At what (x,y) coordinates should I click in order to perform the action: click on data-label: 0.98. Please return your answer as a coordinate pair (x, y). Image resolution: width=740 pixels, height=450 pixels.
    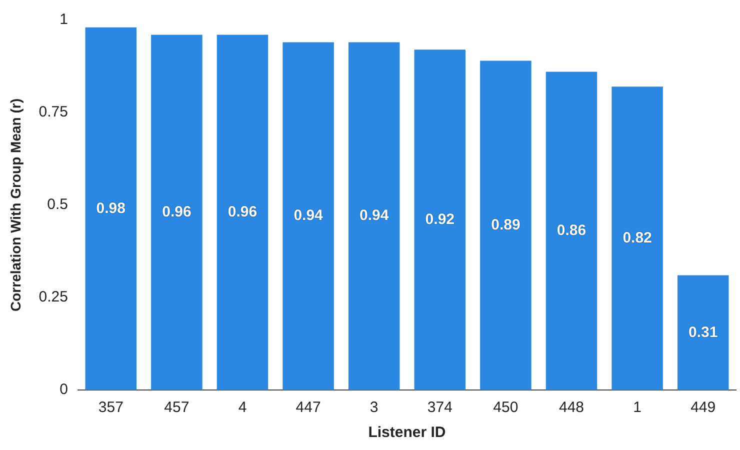
    Looking at the image, I should click on (111, 208).